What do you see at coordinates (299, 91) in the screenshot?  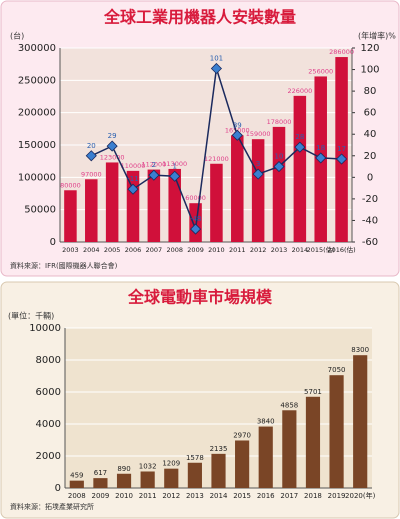 I see `value-label: 226000` at bounding box center [299, 91].